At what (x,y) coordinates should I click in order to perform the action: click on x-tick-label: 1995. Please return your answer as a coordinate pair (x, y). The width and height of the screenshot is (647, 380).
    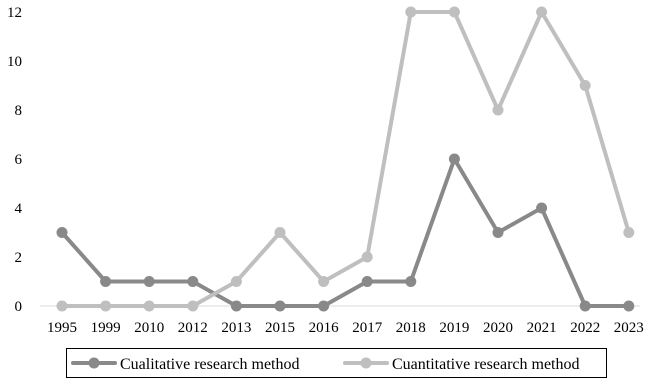
    Looking at the image, I should click on (62, 328).